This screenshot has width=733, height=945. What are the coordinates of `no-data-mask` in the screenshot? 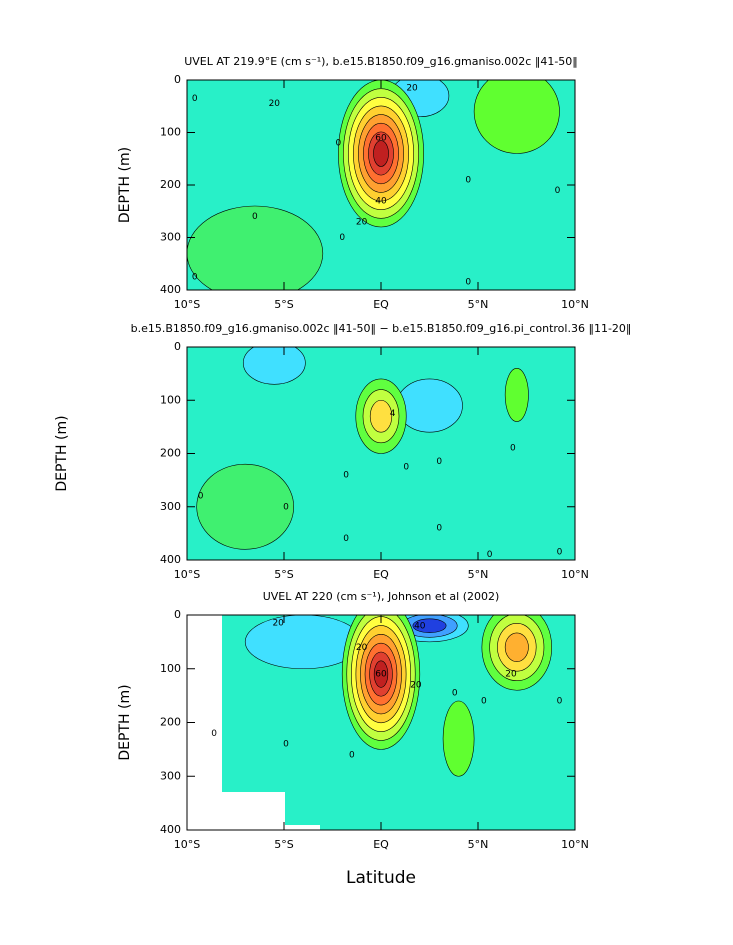 It's located at (253, 722).